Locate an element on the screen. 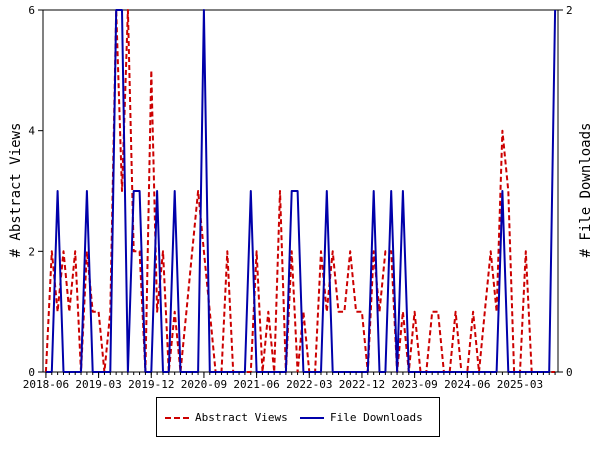 Image resolution: width=600 pixels, height=450 pixels. x-tick-label: 2019-03 is located at coordinates (98, 384).